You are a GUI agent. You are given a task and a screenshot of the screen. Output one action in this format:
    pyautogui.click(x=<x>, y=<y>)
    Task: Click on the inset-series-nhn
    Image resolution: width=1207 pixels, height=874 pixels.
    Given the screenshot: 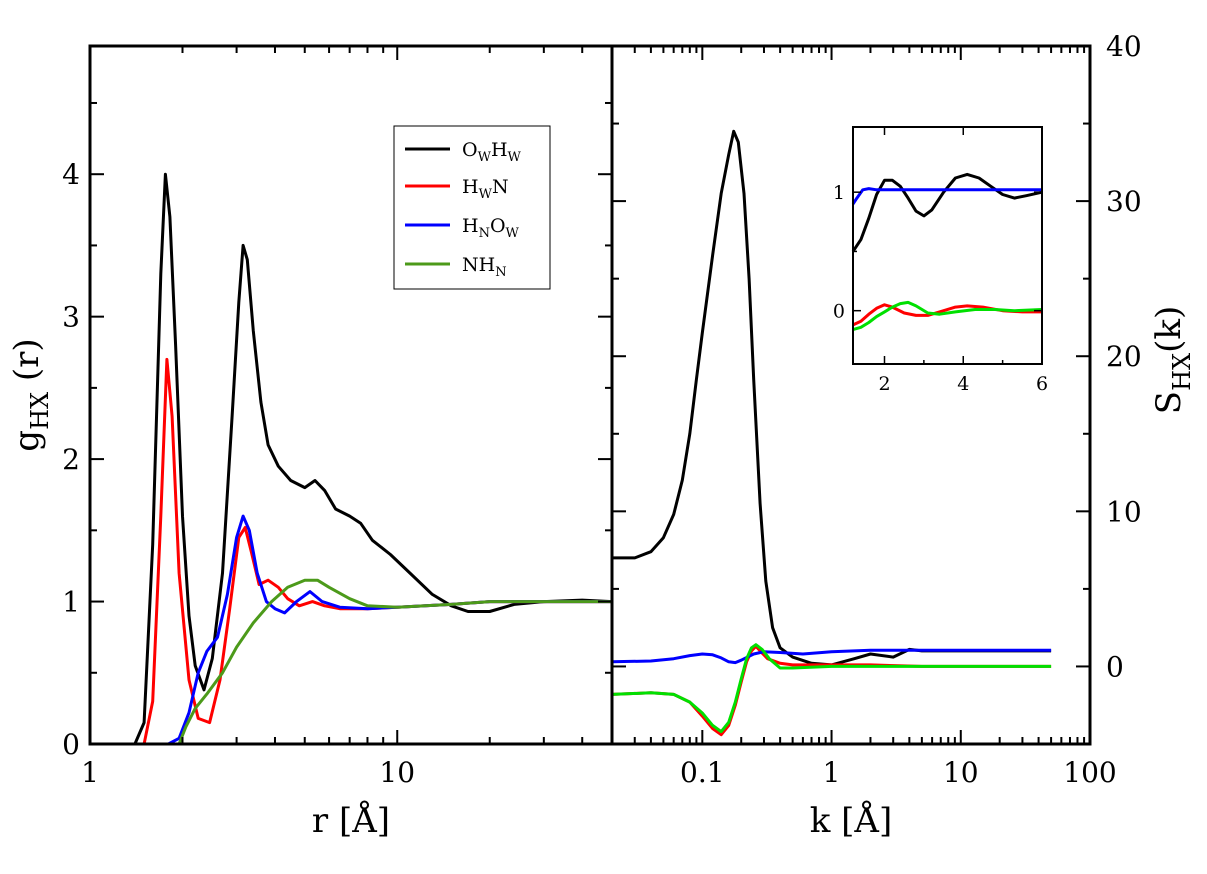 What is the action you would take?
    pyautogui.click(x=947, y=316)
    